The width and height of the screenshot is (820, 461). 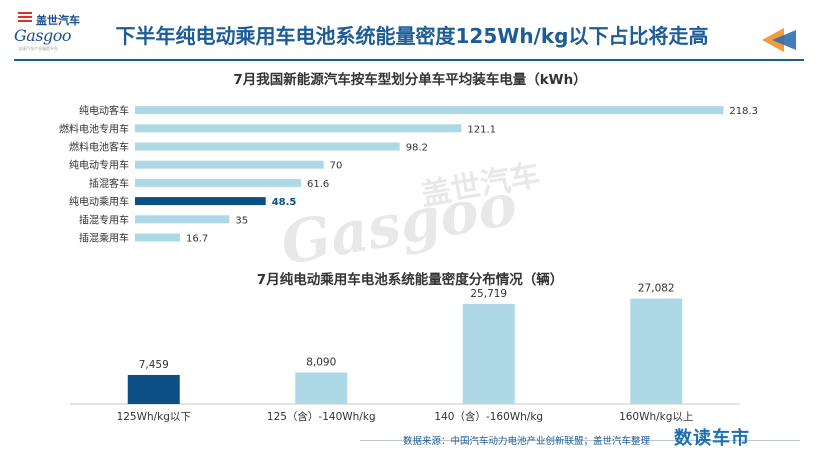 What do you see at coordinates (481, 129) in the screenshot?
I see `chart1-value-label: 121.1` at bounding box center [481, 129].